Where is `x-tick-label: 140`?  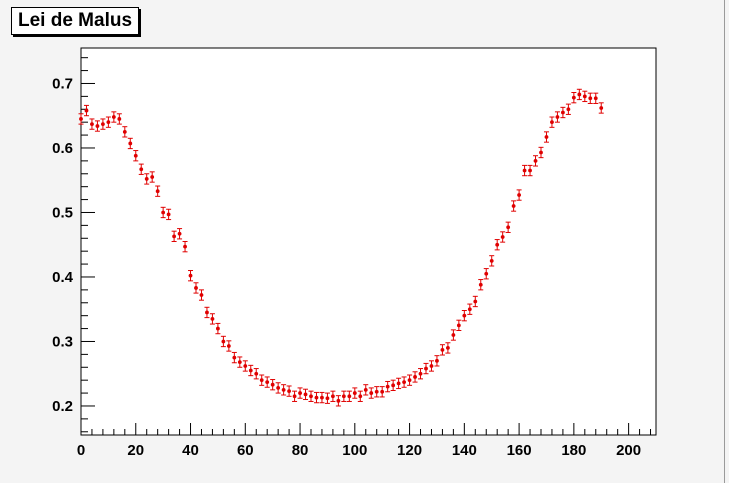 x-tick-label: 140 is located at coordinates (464, 450).